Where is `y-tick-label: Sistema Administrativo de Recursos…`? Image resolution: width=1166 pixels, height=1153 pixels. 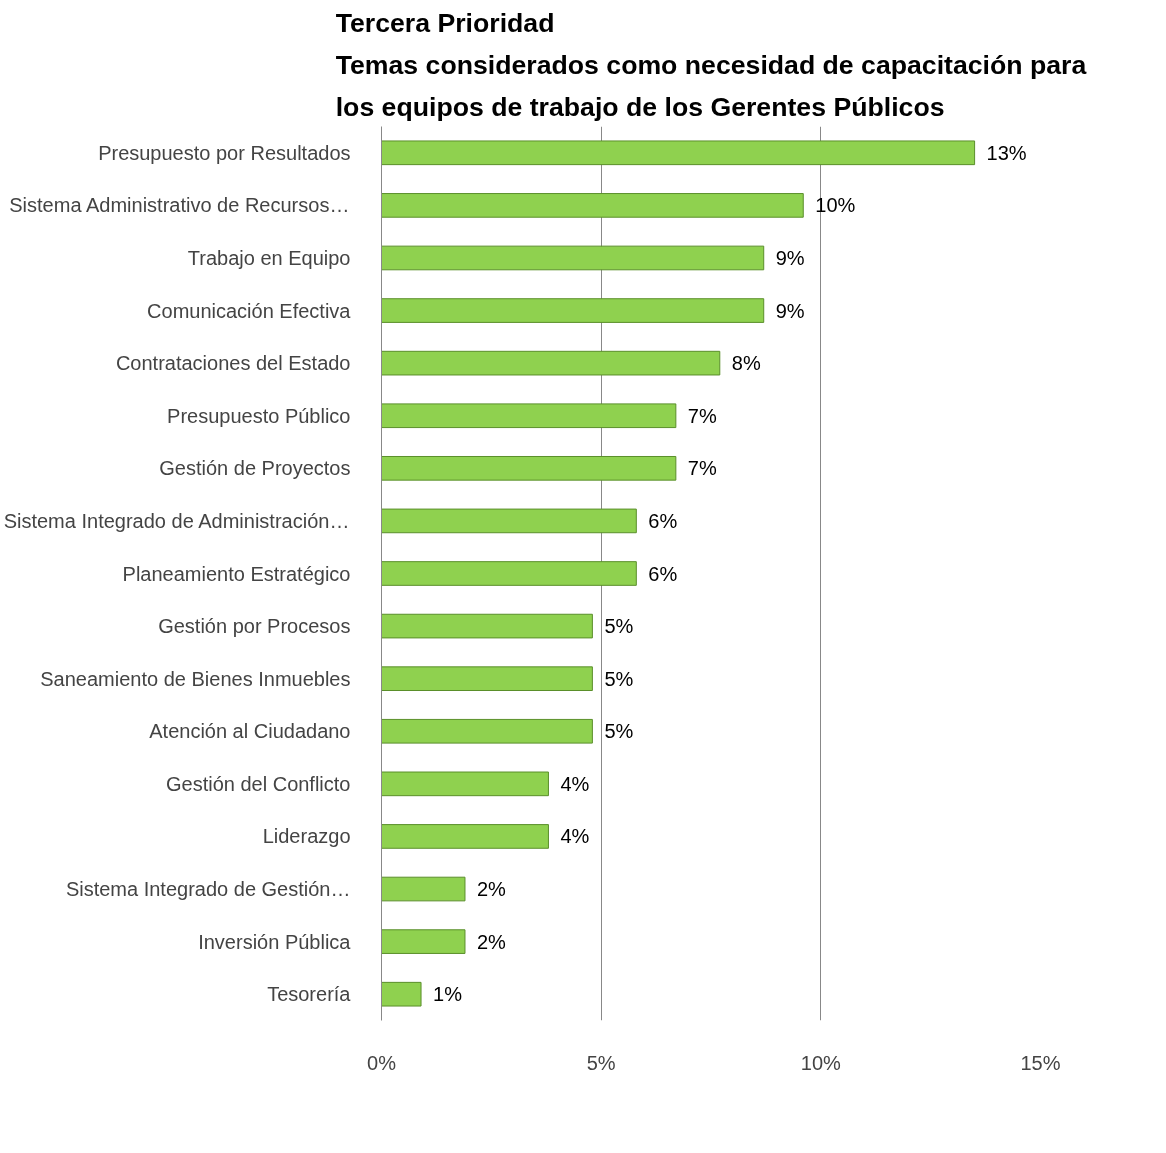 y-tick-label: Sistema Administrativo de Recursos… is located at coordinates (179, 205).